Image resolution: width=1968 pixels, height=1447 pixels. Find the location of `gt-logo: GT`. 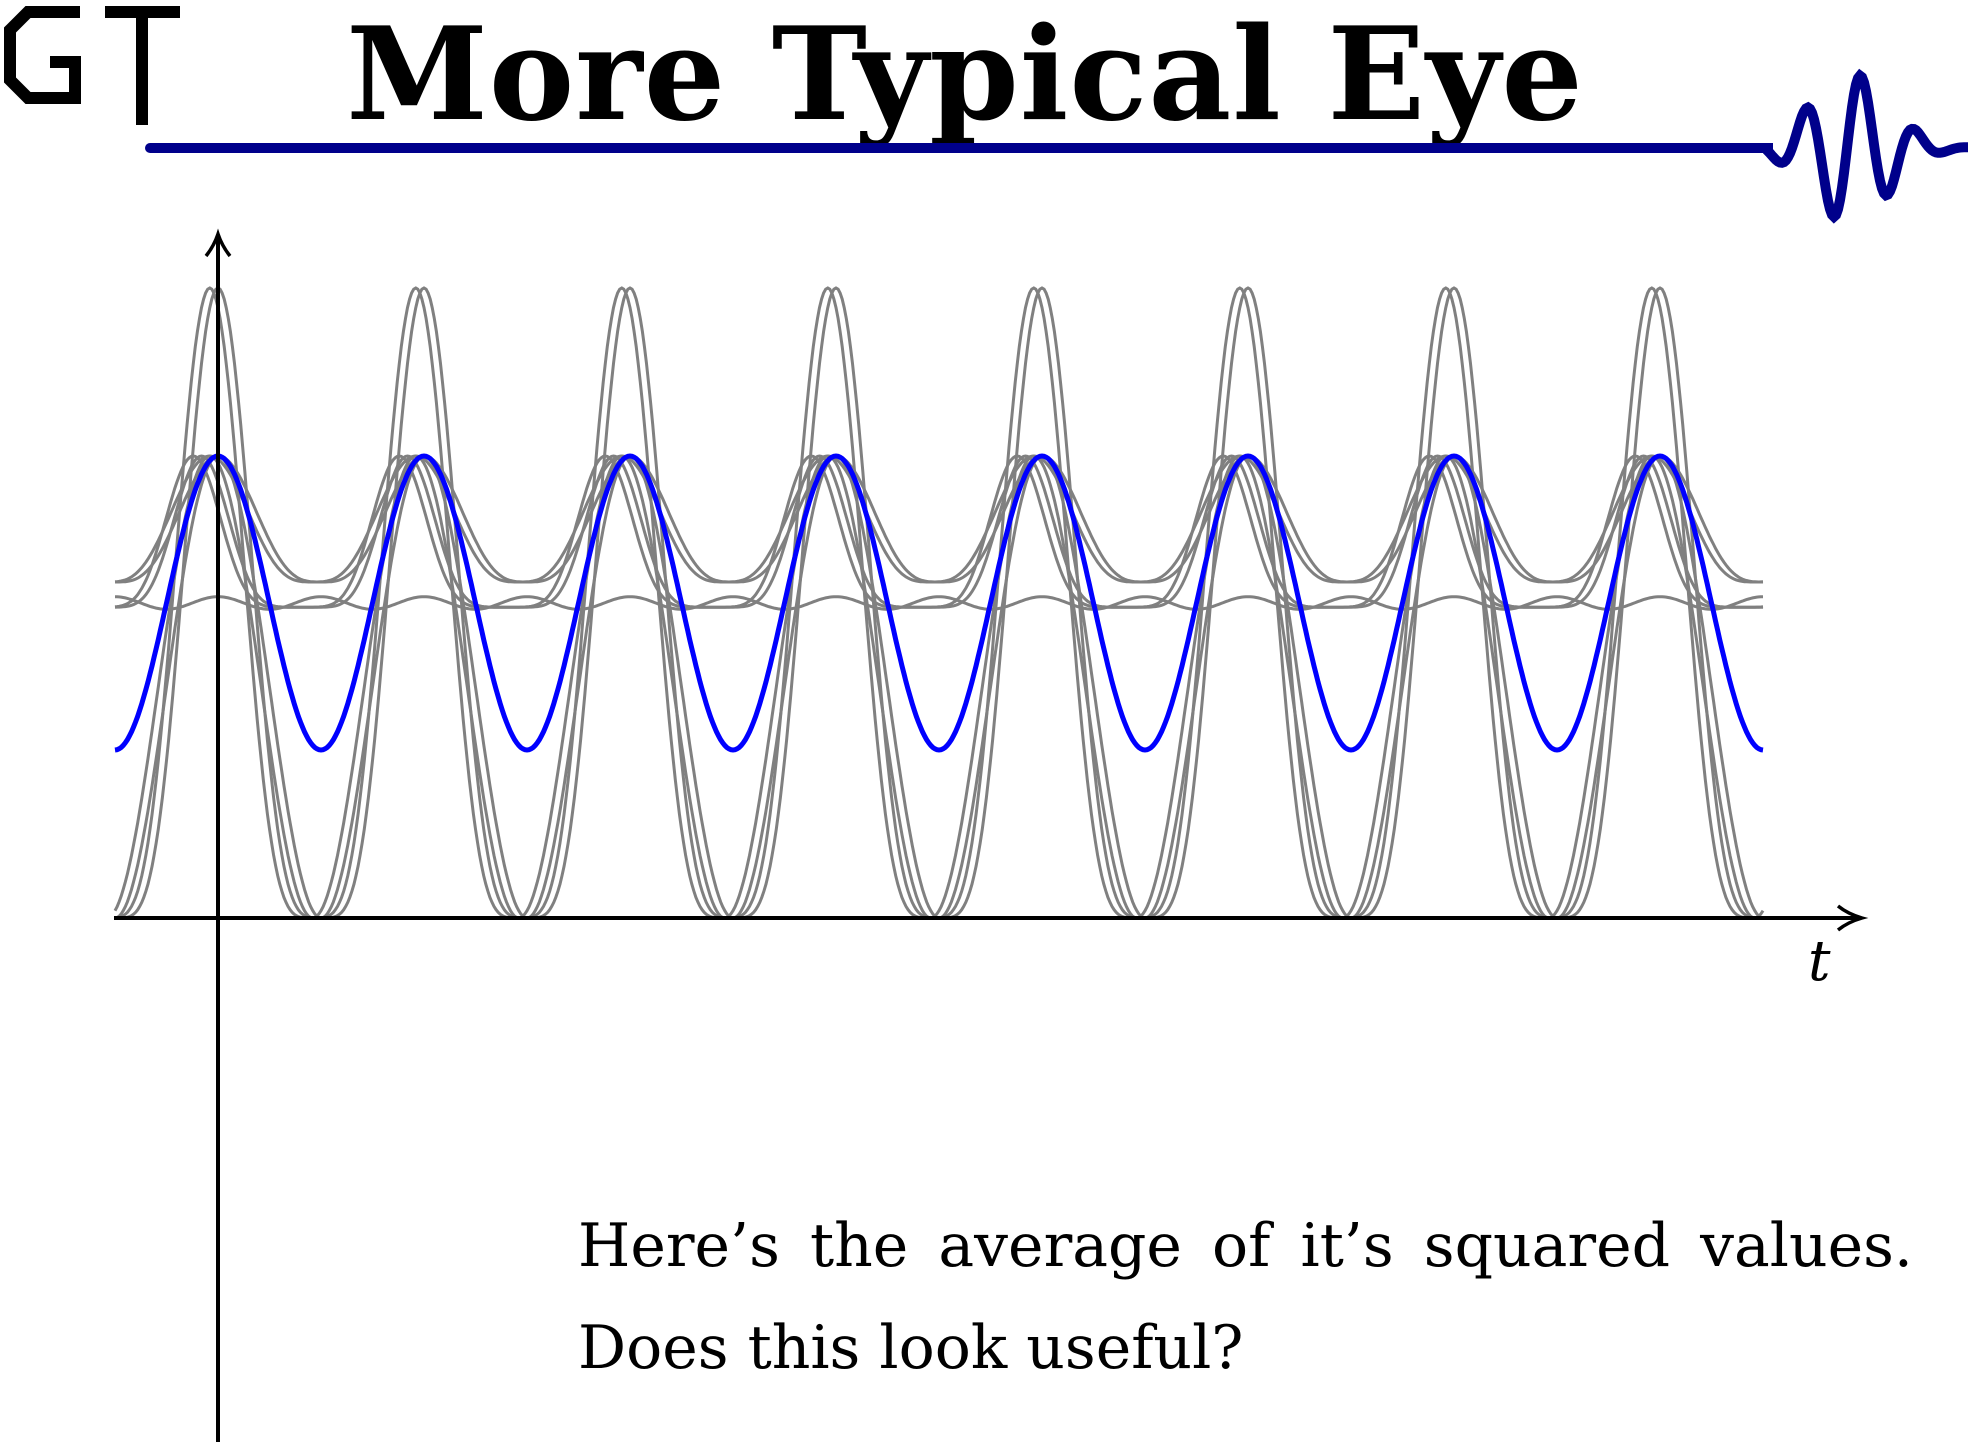

gt-logo: GT is located at coordinates (92, 65).